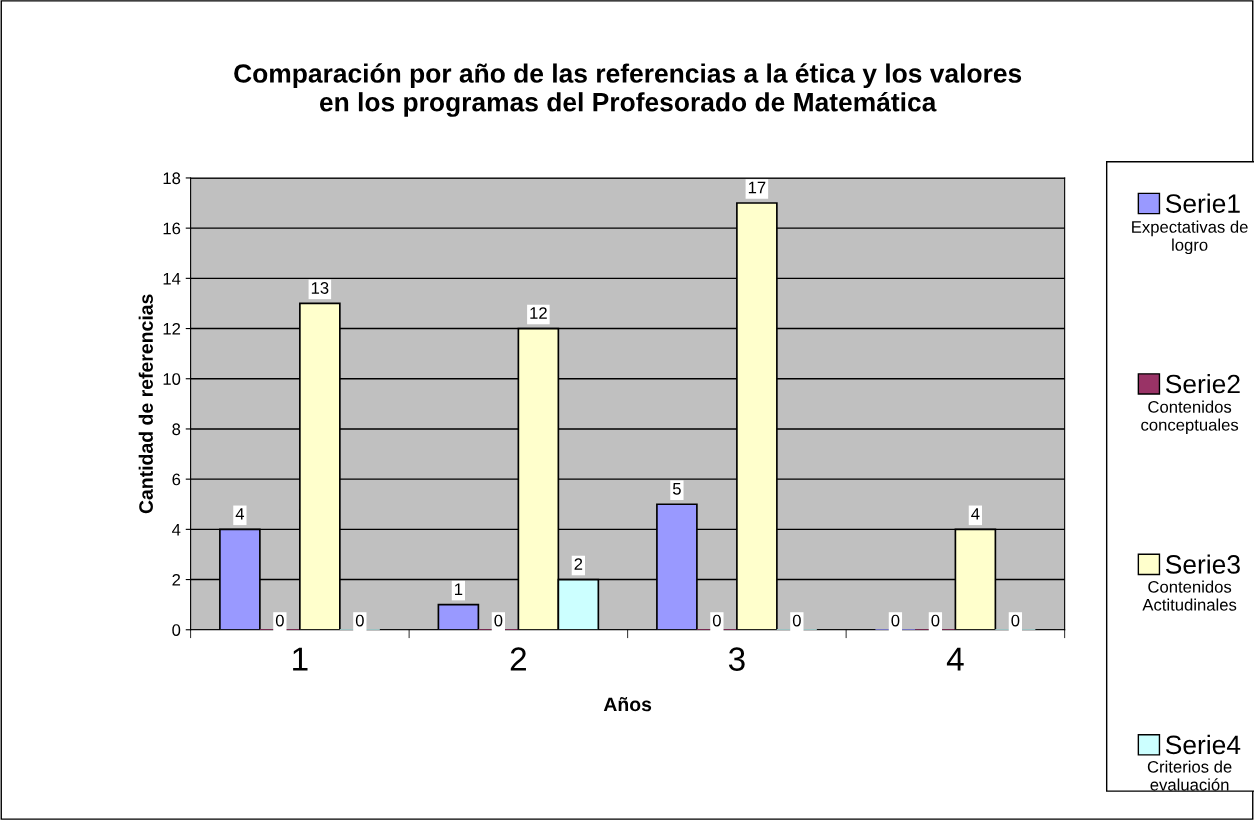  What do you see at coordinates (1203, 744) in the screenshot?
I see `legend-label: Serie4` at bounding box center [1203, 744].